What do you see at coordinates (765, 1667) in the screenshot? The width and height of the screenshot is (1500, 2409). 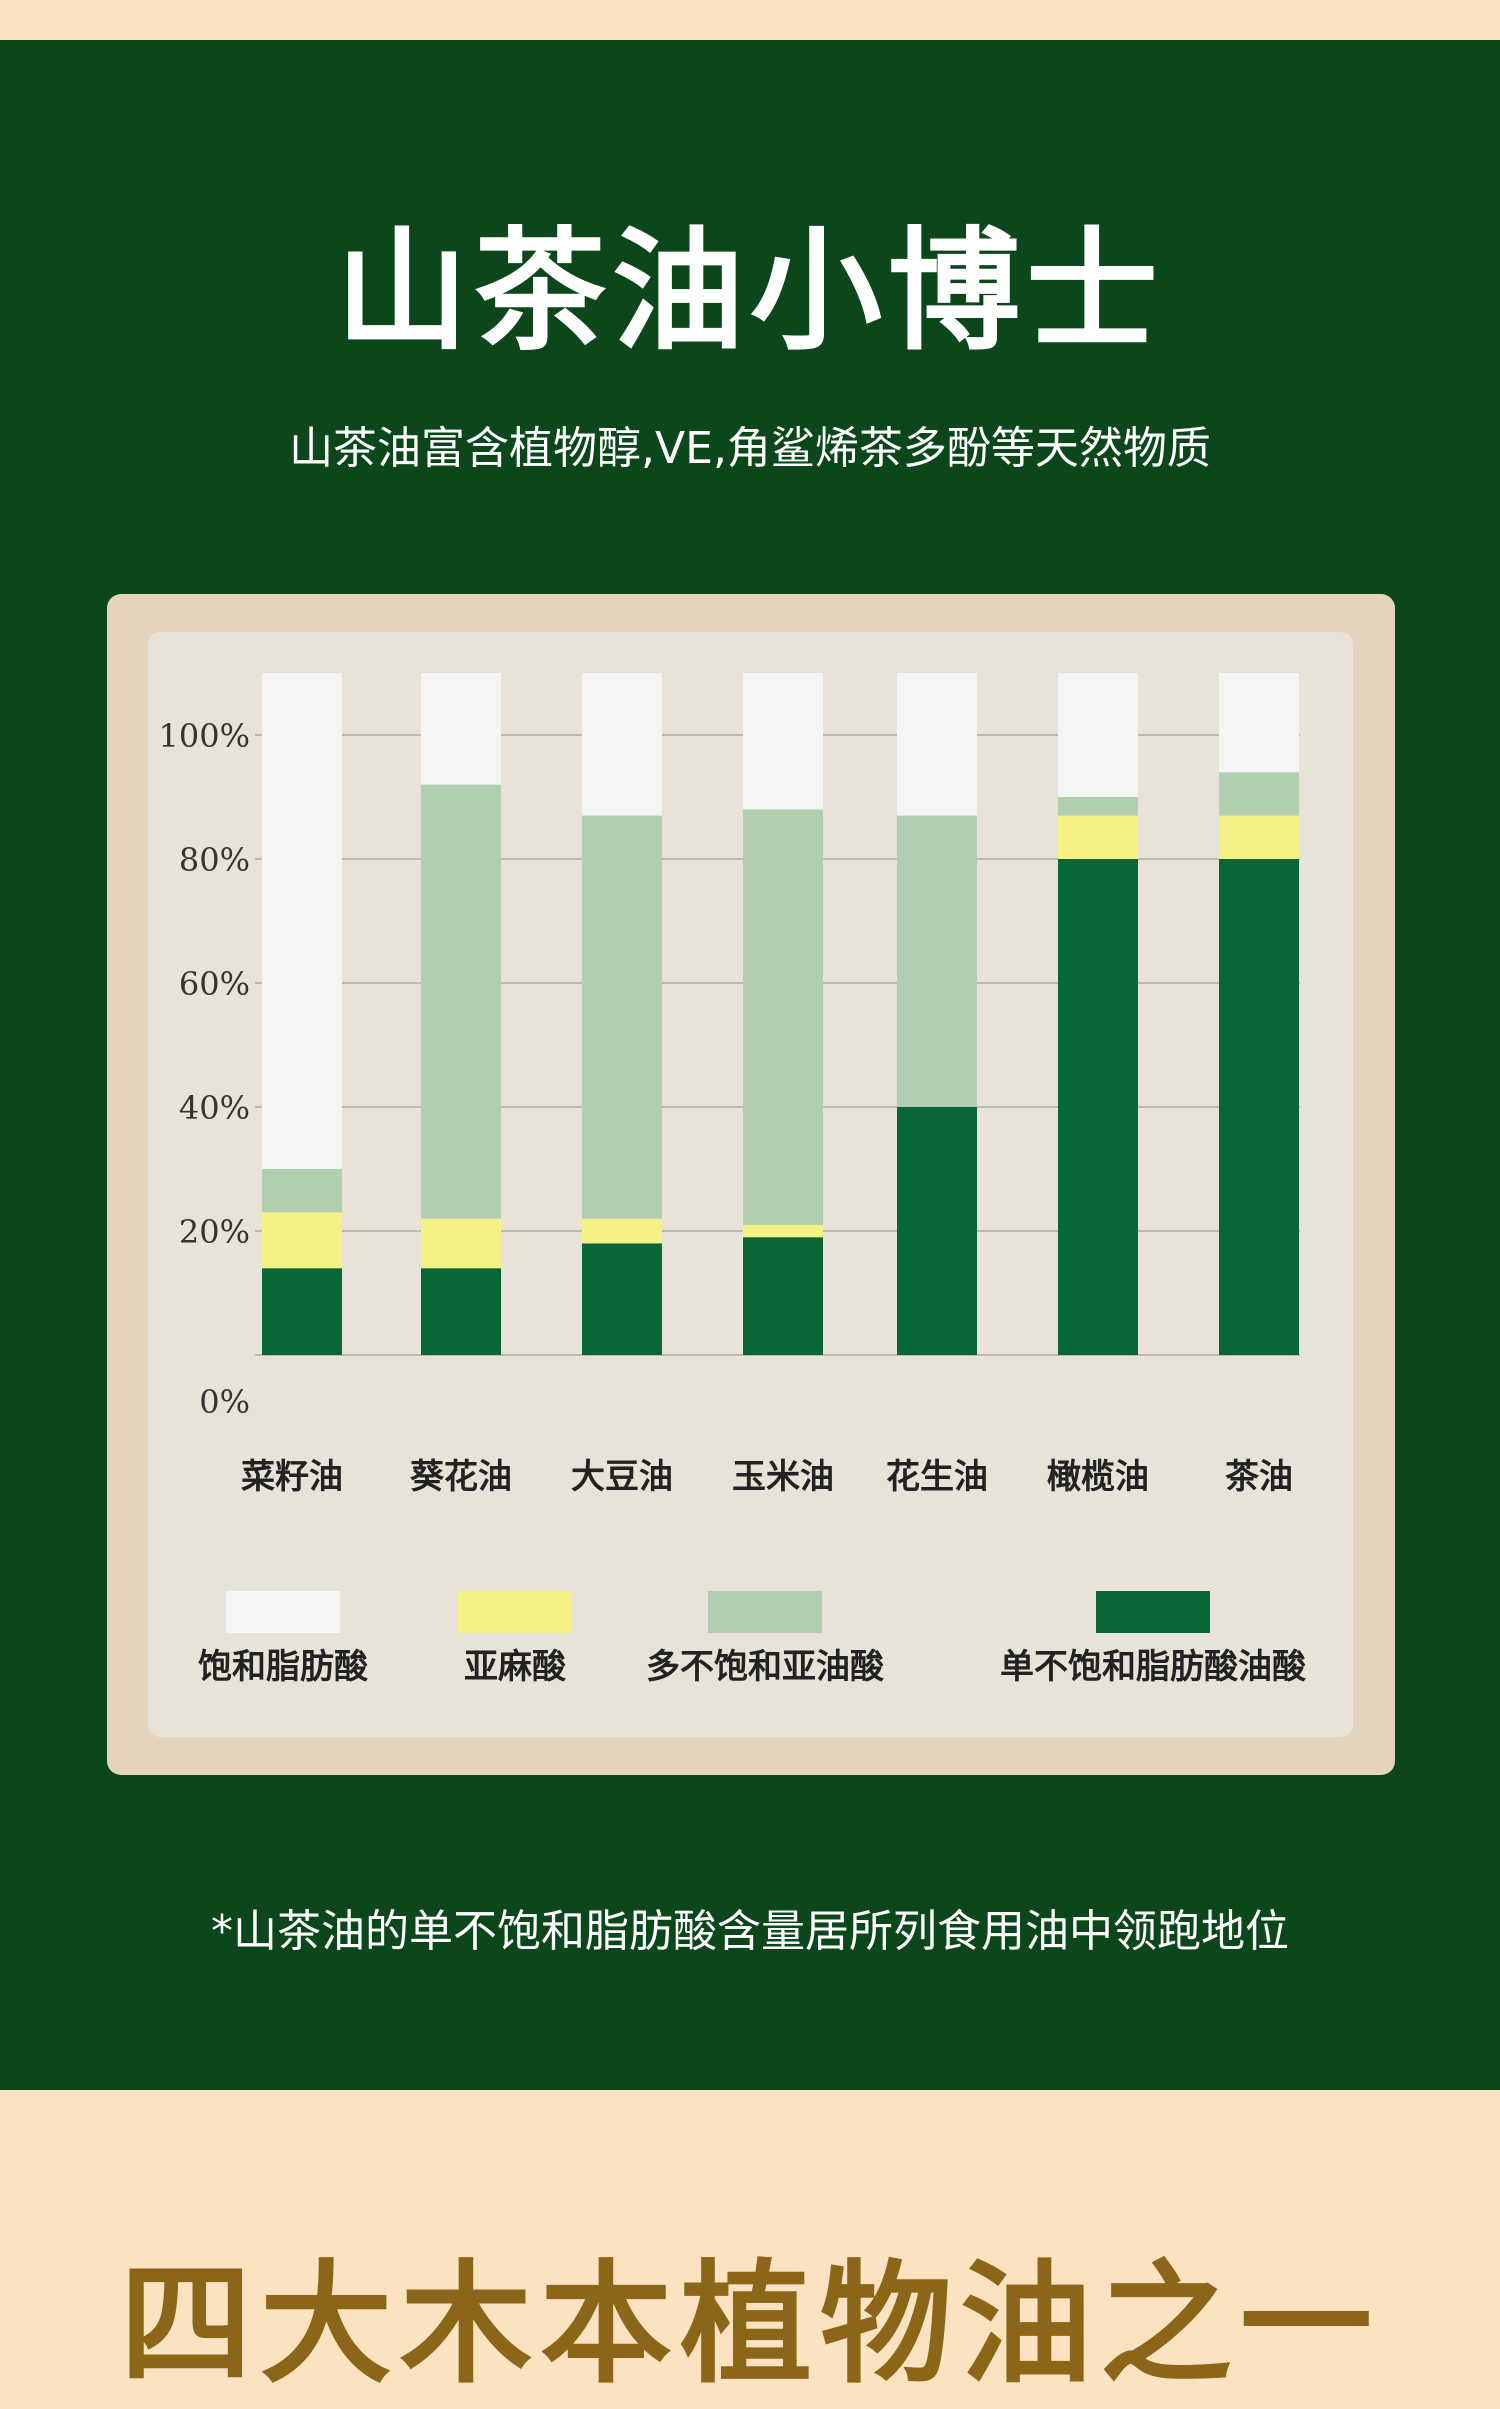 I see `legend-label: 多不饱和亚油酸` at bounding box center [765, 1667].